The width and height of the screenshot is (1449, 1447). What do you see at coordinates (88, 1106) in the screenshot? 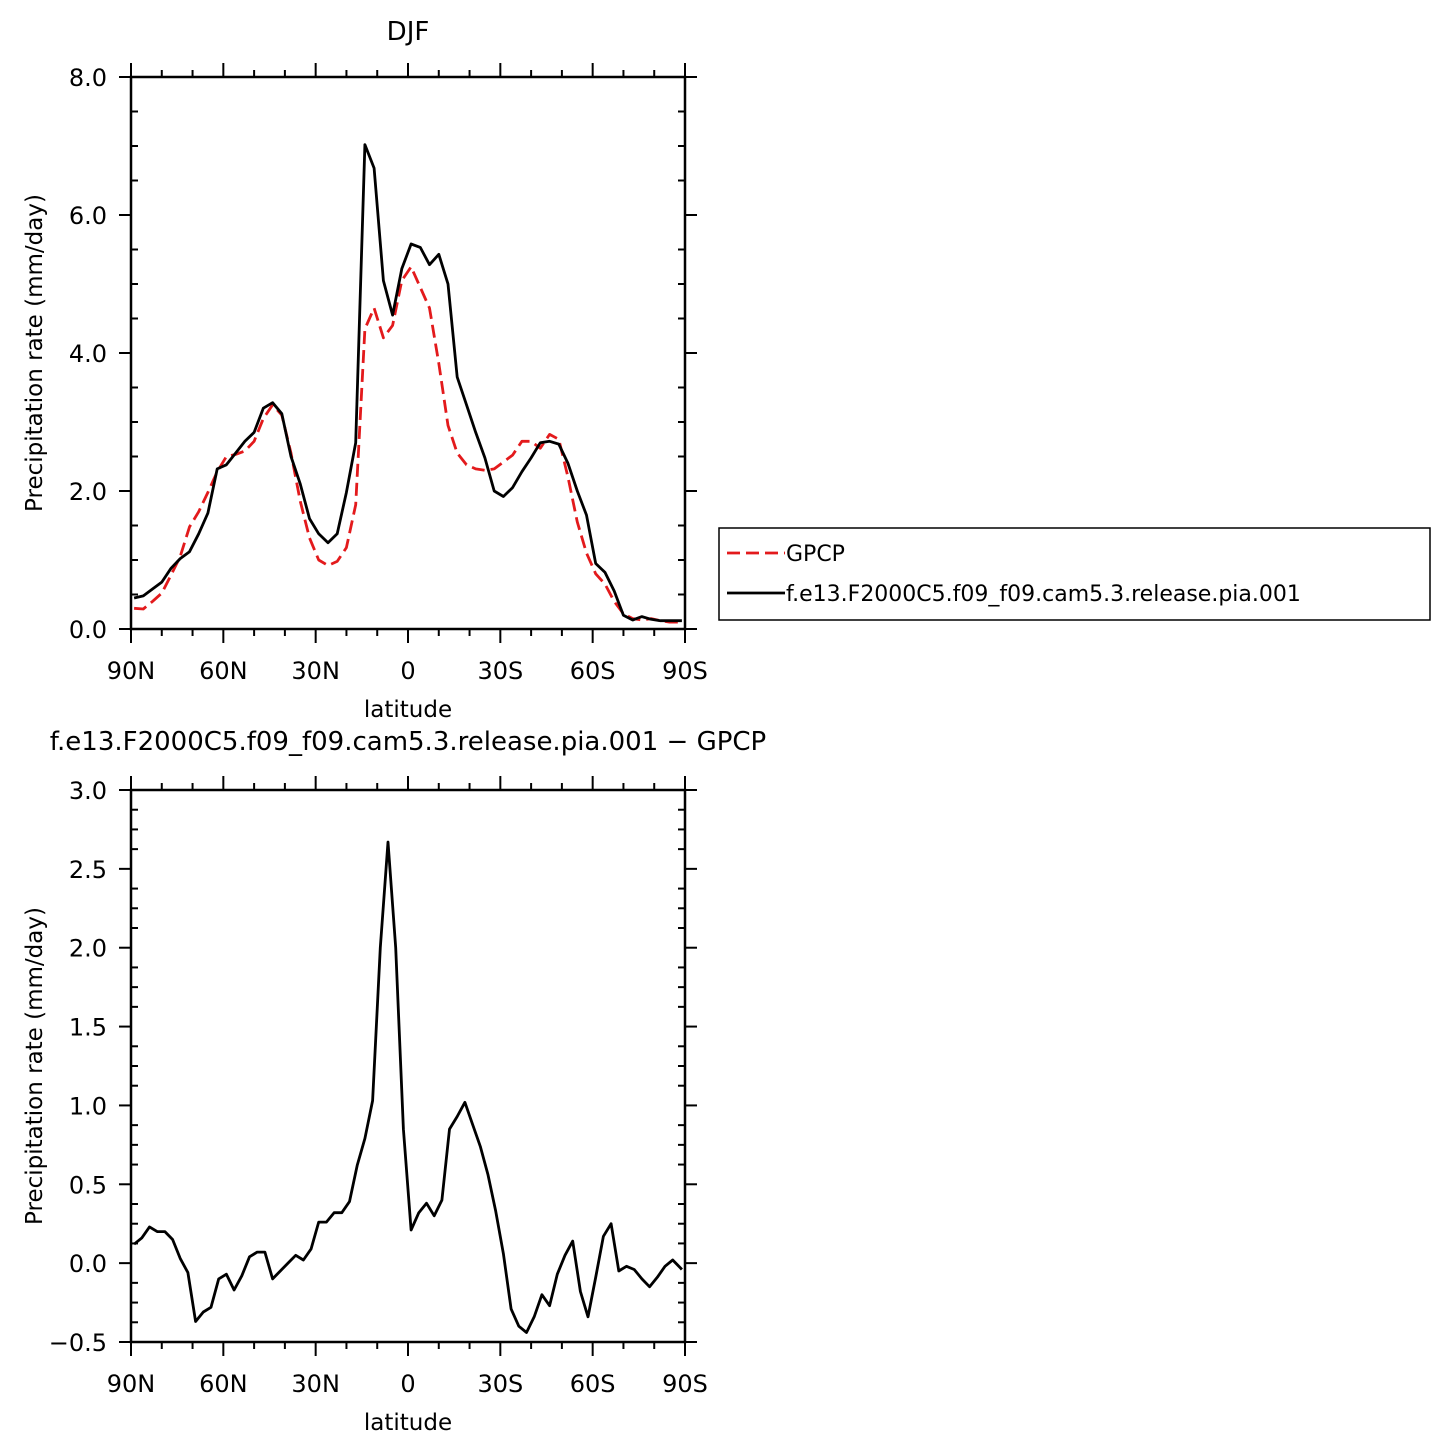
I see `y-tick-label: 1.0` at bounding box center [88, 1106].